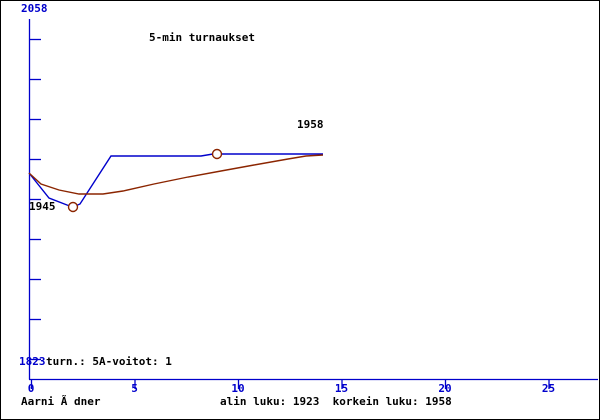  I want to click on x-axis-tick-label: 20, so click(445, 388).